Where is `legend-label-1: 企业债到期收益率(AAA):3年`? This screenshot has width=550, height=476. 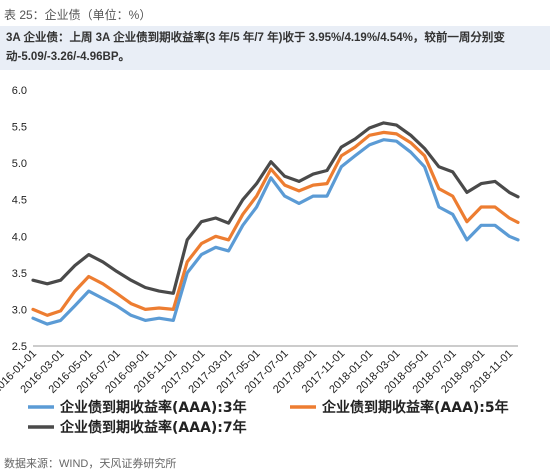 legend-label-1: 企业债到期收益率(AAA):3年 is located at coordinates (153, 407).